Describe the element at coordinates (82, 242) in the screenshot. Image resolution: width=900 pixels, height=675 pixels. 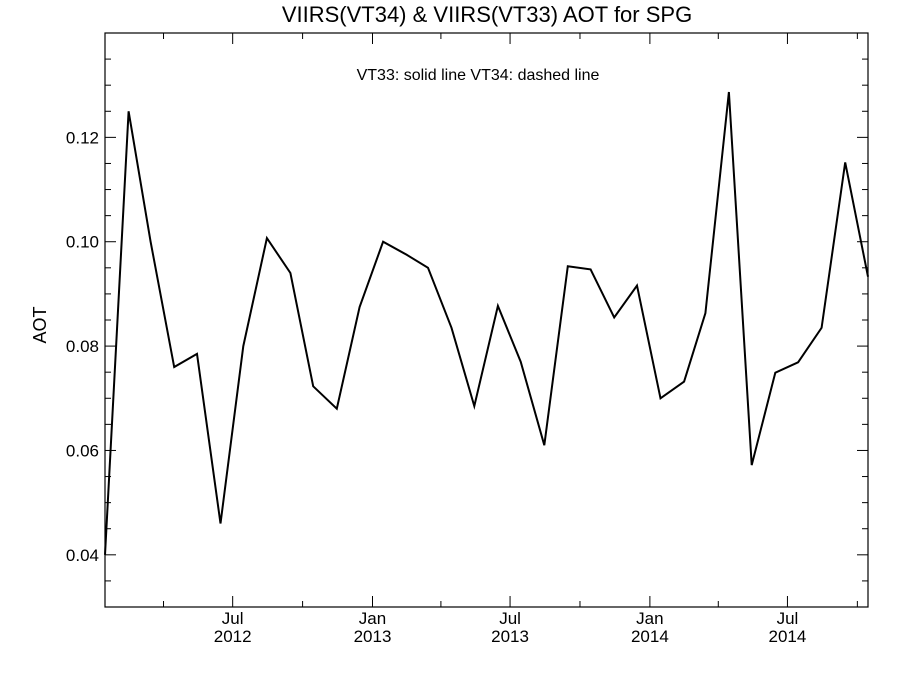
I see `y-tick-label: 0.10` at that location.